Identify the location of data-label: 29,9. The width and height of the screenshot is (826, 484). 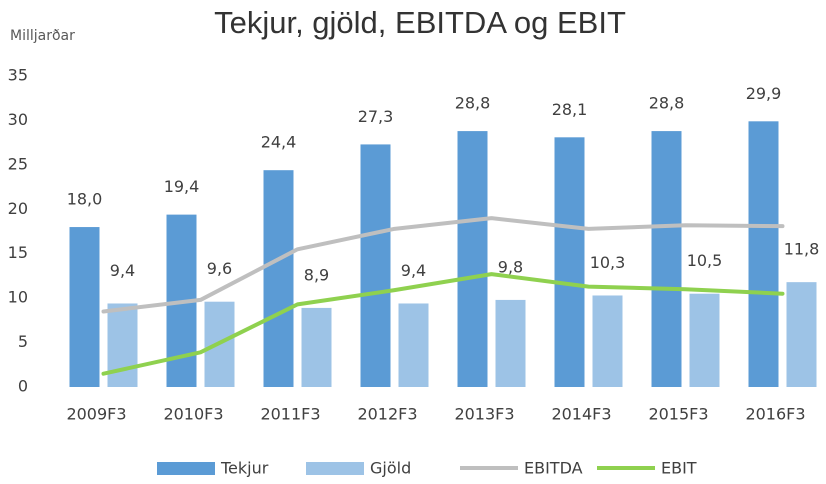
(764, 93).